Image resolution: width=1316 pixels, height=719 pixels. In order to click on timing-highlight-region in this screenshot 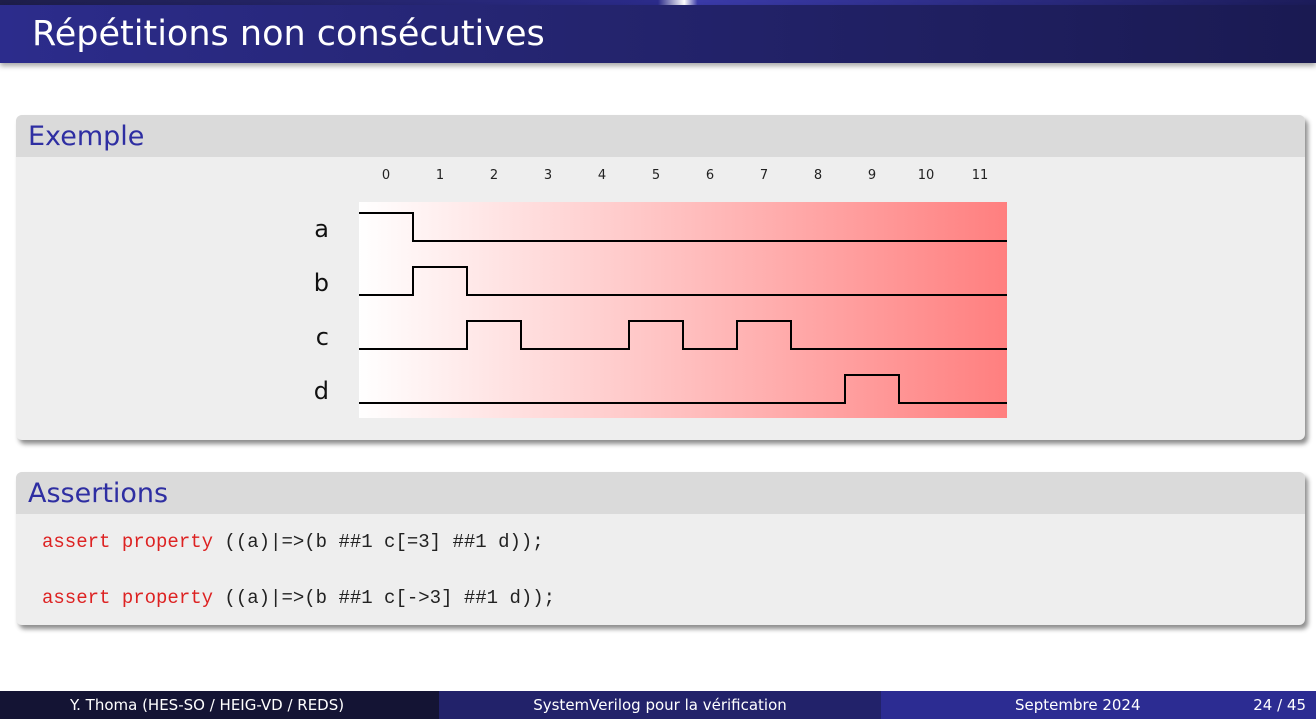, I will do `click(683, 310)`.